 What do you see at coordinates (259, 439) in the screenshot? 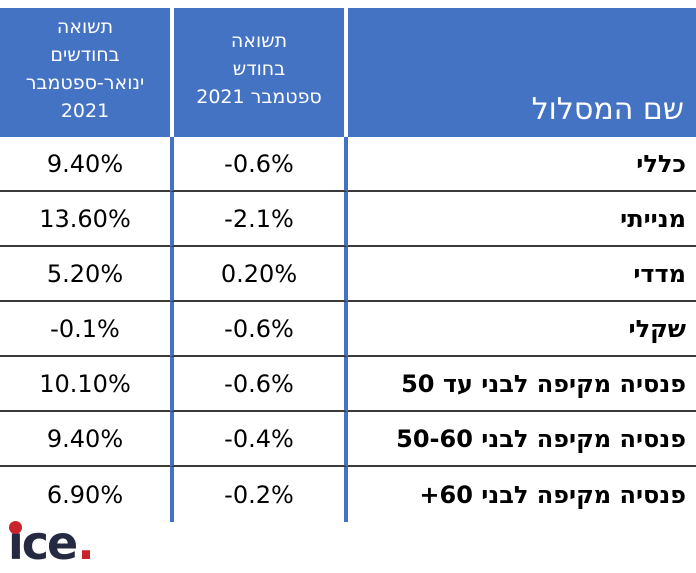
I see `row-5-month-cell: -0.4%` at bounding box center [259, 439].